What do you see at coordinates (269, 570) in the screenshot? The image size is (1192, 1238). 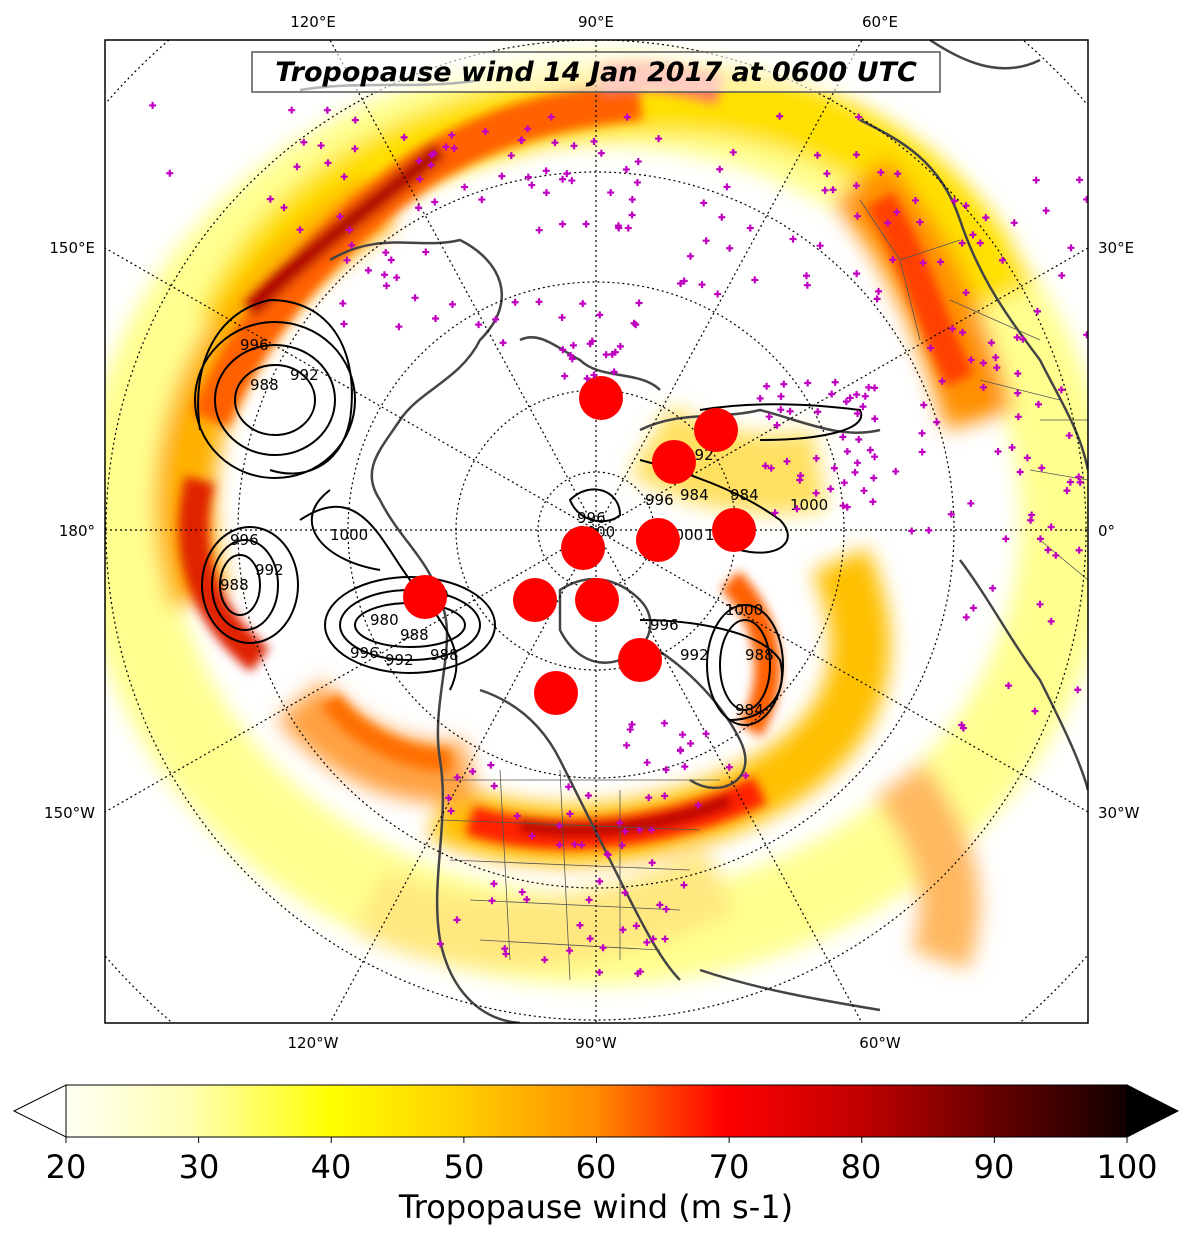 I see `contour-label: 992` at bounding box center [269, 570].